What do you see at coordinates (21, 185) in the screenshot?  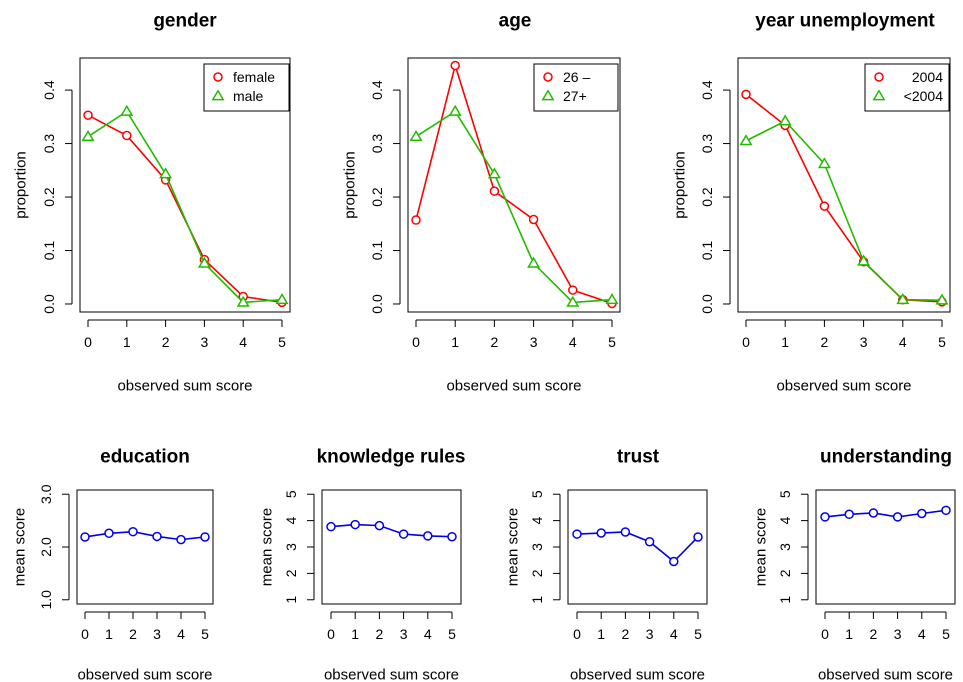 I see `y-axis-label: proportion` at bounding box center [21, 185].